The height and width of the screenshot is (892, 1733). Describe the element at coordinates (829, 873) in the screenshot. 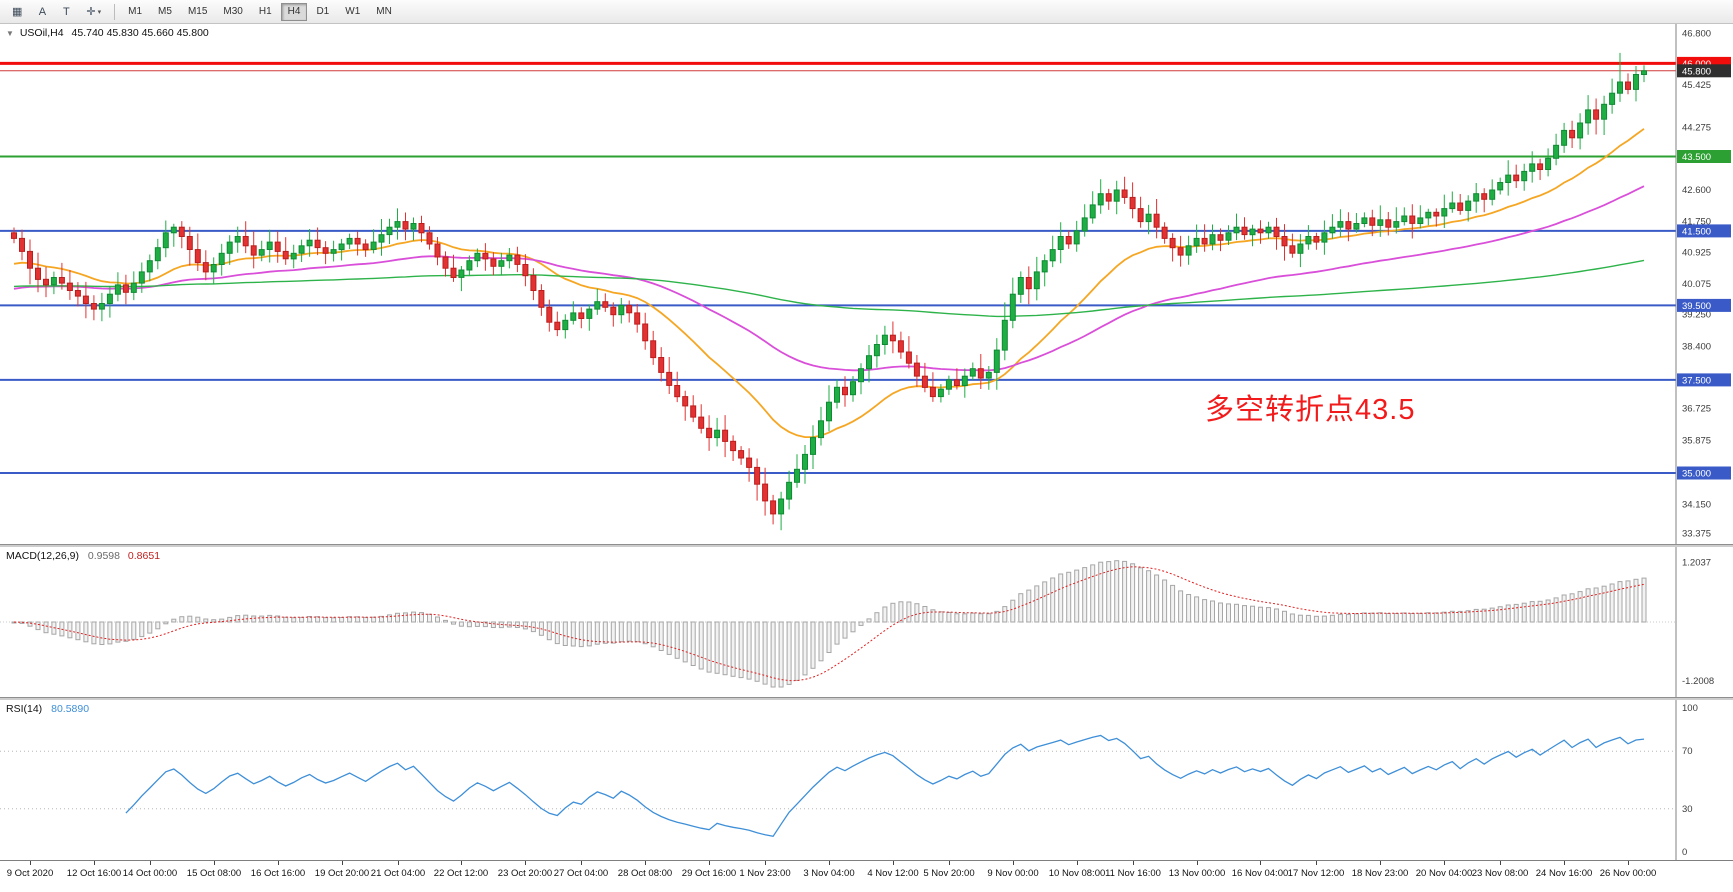

I see `time-axis-label: 3 Nov 04:00` at that location.